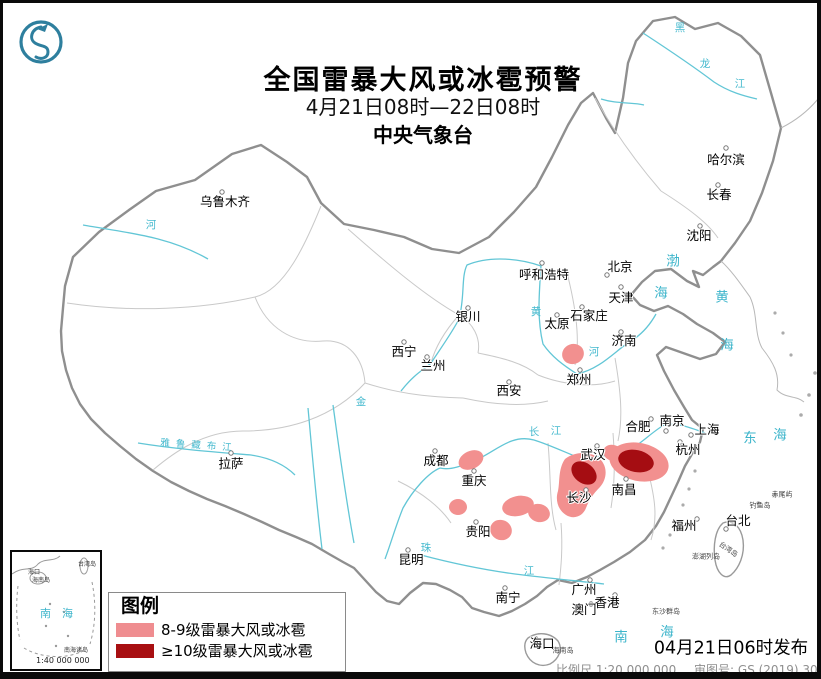 The image size is (821, 679). Describe the element at coordinates (140, 606) in the screenshot. I see `legend-title: 图例` at that location.